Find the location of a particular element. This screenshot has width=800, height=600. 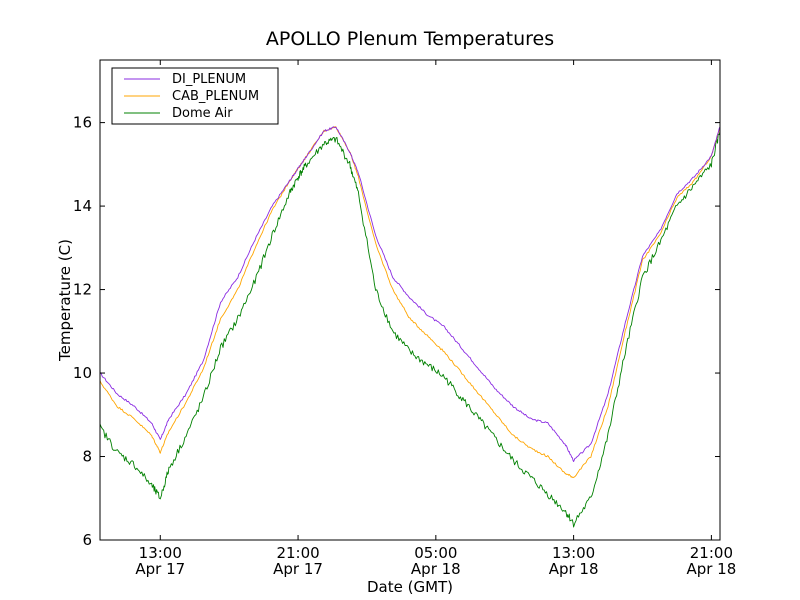

x-tick-label-time: 05:00 is located at coordinates (435, 553).